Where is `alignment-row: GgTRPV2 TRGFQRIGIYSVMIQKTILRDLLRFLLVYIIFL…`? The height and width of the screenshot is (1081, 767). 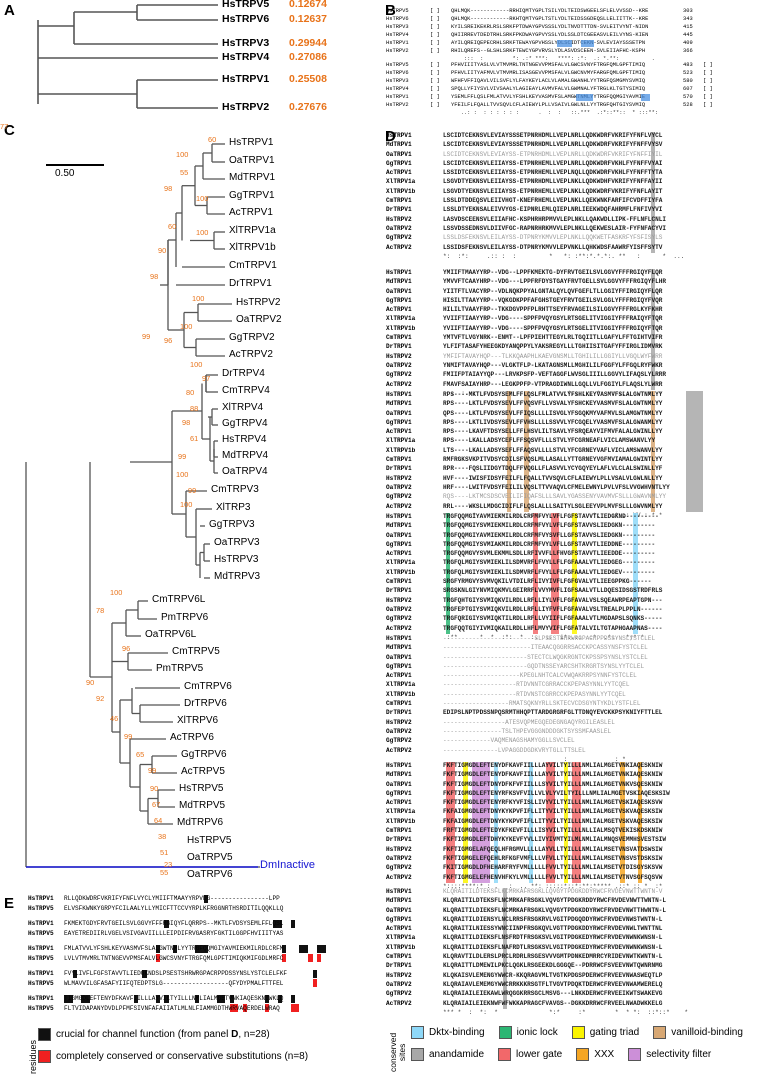
alignment-row: GgTRPV2 TRGFQRIGIYSVMIQKTILRDLLRFLLVYIIFL… is located at coordinates (575, 619).